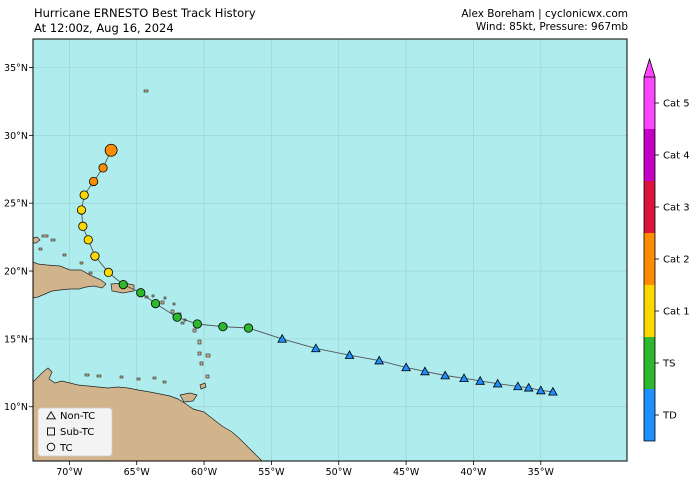  What do you see at coordinates (464, 377) in the screenshot?
I see `track-point-6-non-tc` at bounding box center [464, 377].